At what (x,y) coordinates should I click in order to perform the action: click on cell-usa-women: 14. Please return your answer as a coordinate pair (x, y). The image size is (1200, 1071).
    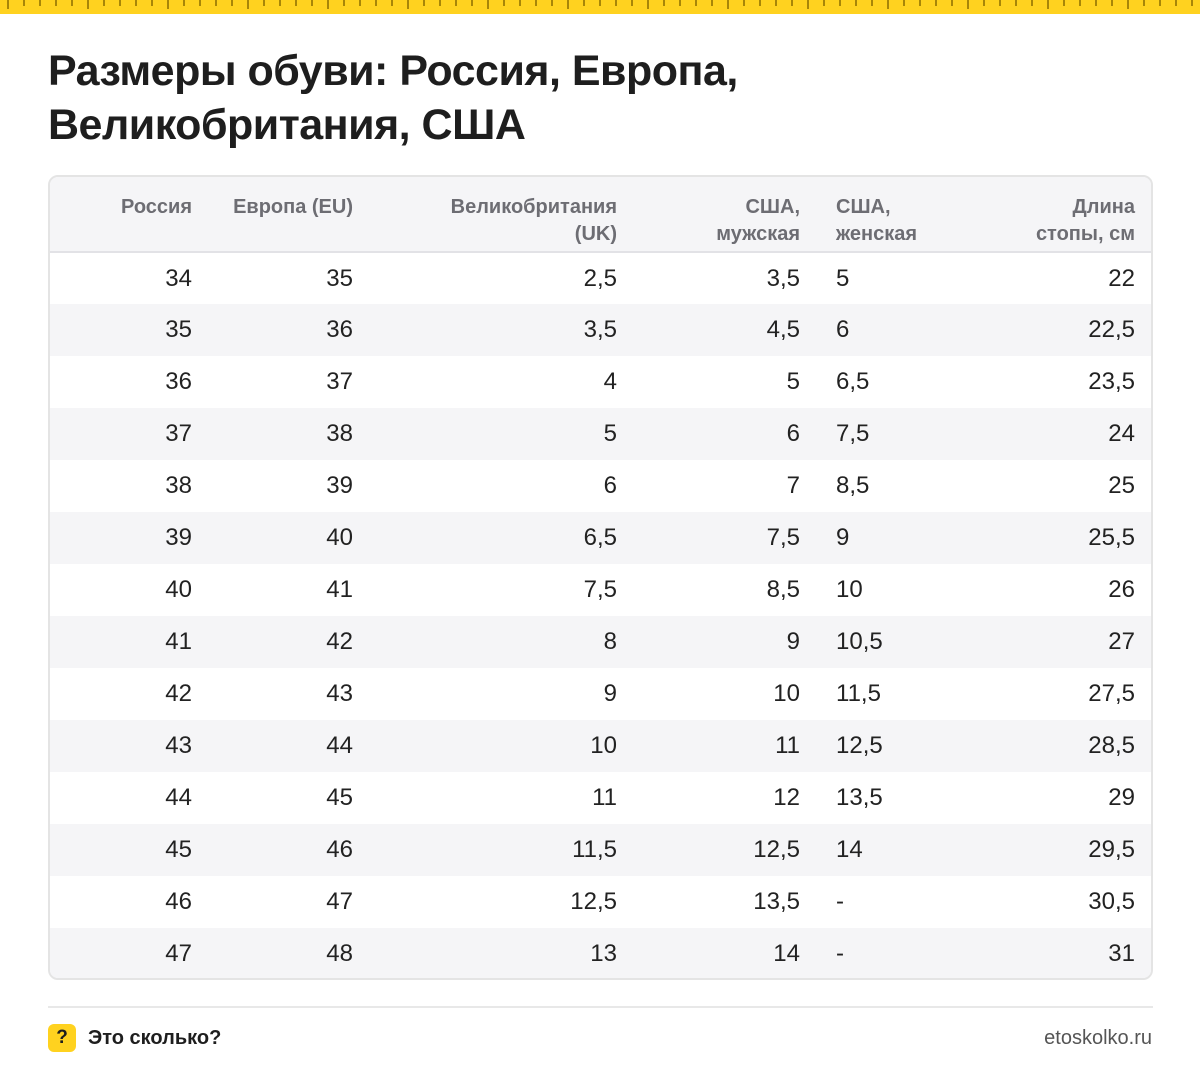
    Looking at the image, I should click on (849, 849).